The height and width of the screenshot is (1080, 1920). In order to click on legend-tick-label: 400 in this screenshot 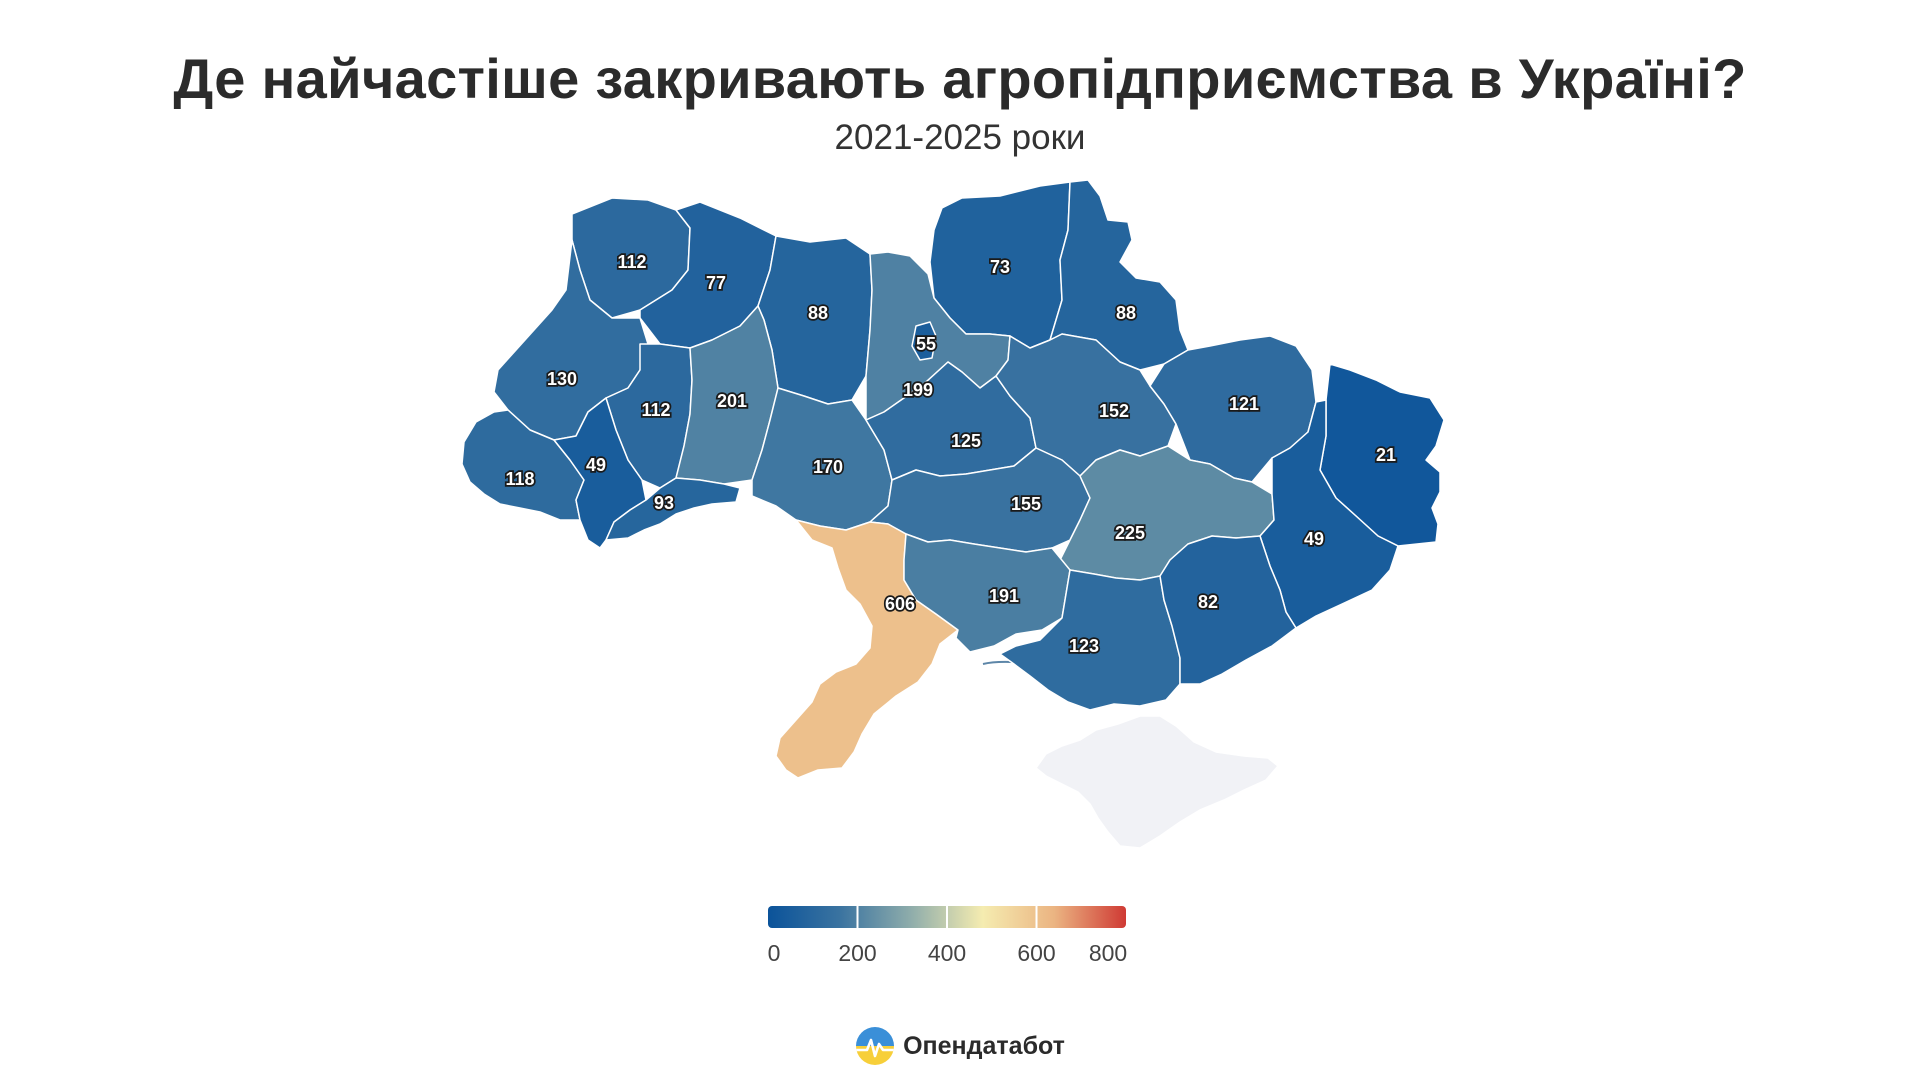, I will do `click(947, 953)`.